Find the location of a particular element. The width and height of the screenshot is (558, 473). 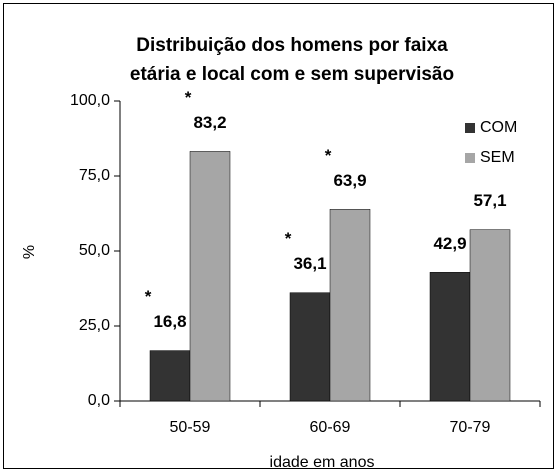

value-label: 63,9 is located at coordinates (349, 180).